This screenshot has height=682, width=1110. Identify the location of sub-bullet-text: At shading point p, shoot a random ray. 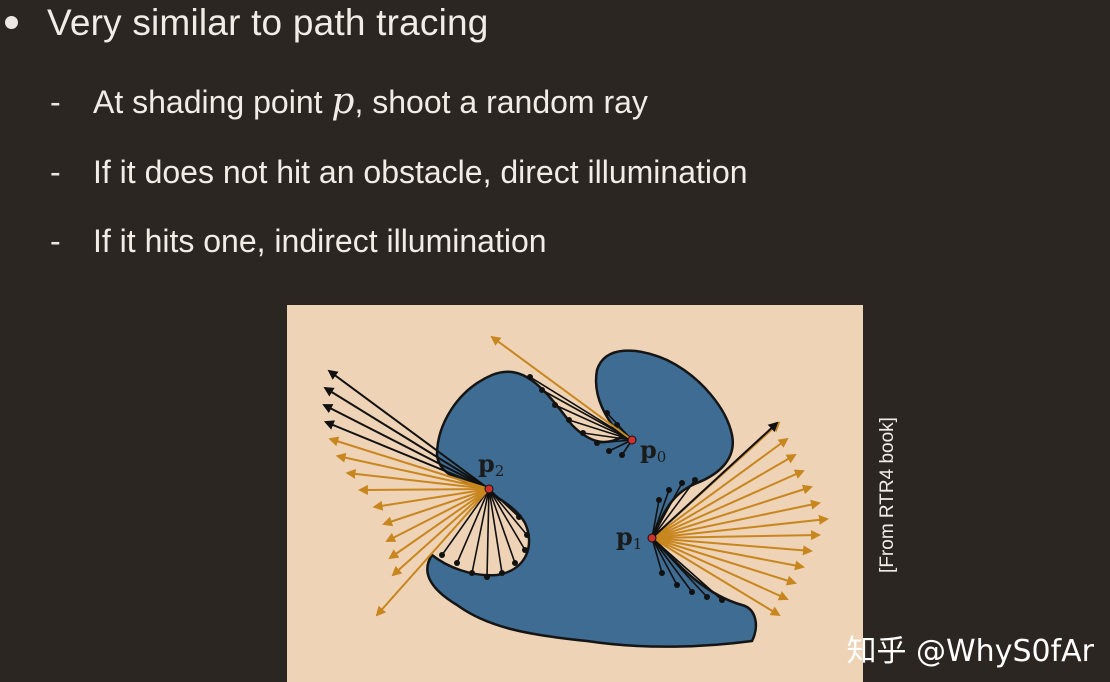
(370, 101).